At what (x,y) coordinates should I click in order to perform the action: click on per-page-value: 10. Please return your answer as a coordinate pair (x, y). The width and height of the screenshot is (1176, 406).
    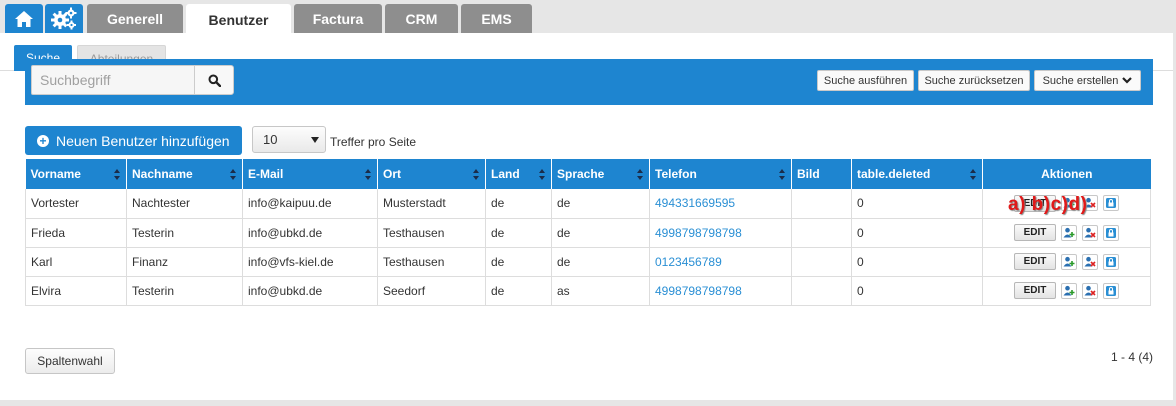
    Looking at the image, I should click on (270, 139).